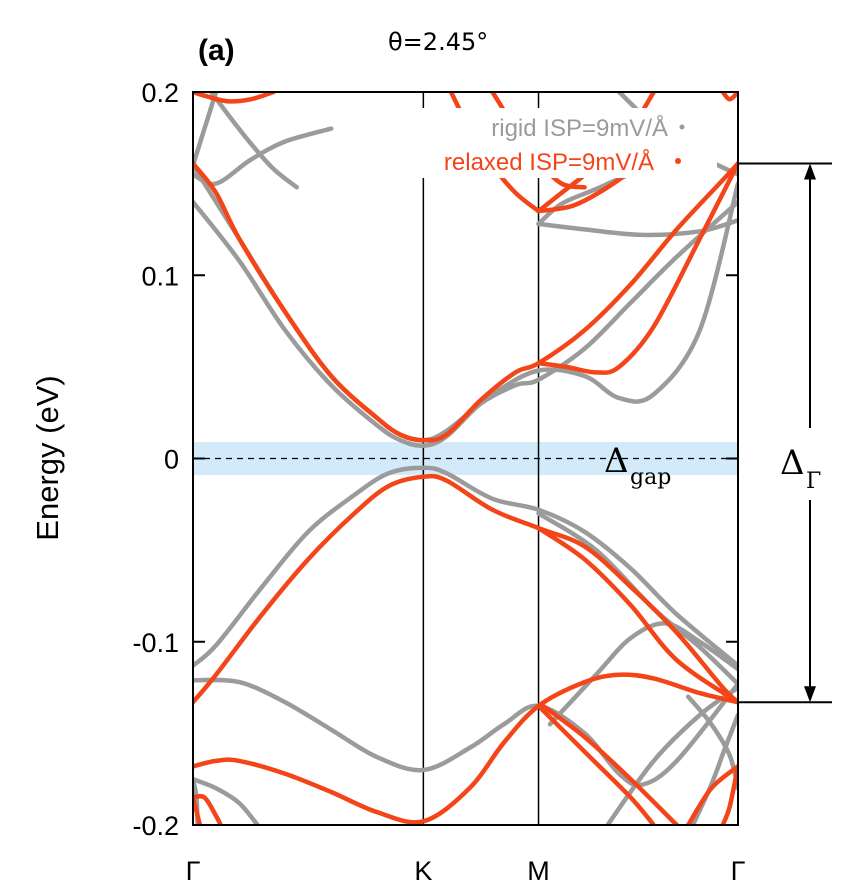 The image size is (860, 893). What do you see at coordinates (579, 128) in the screenshot?
I see `legend-entry-rigid: rigid ISP=9mV/Å` at bounding box center [579, 128].